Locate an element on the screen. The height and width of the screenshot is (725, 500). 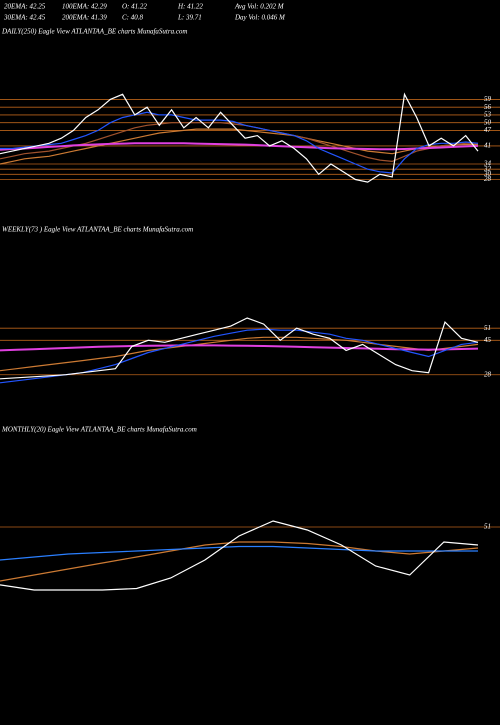
y-tick-label: 53 is located at coordinates (488, 115).